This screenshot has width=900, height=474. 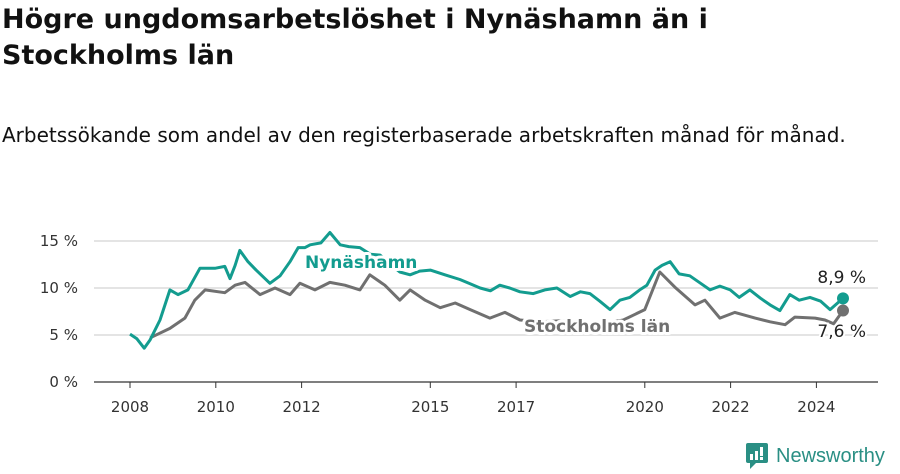 I want to click on series-line-stockholms-lan, so click(x=497, y=305).